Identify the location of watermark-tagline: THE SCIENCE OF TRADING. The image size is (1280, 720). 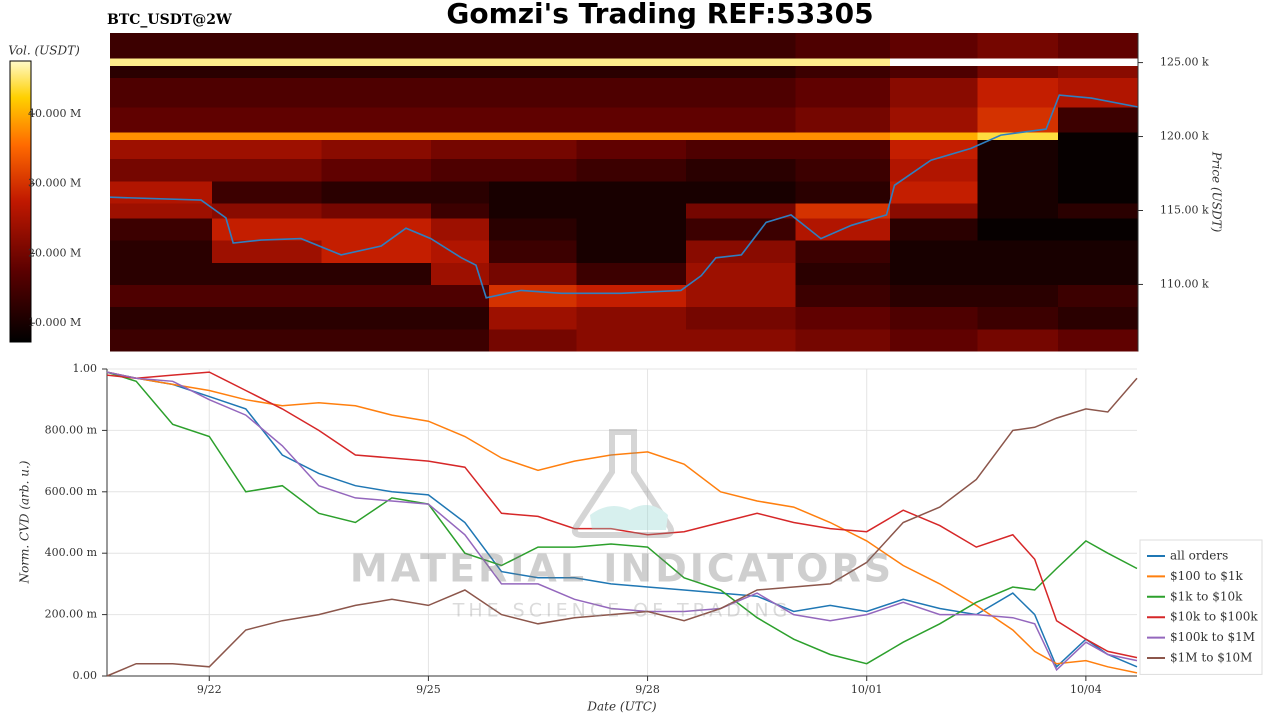
(622, 611).